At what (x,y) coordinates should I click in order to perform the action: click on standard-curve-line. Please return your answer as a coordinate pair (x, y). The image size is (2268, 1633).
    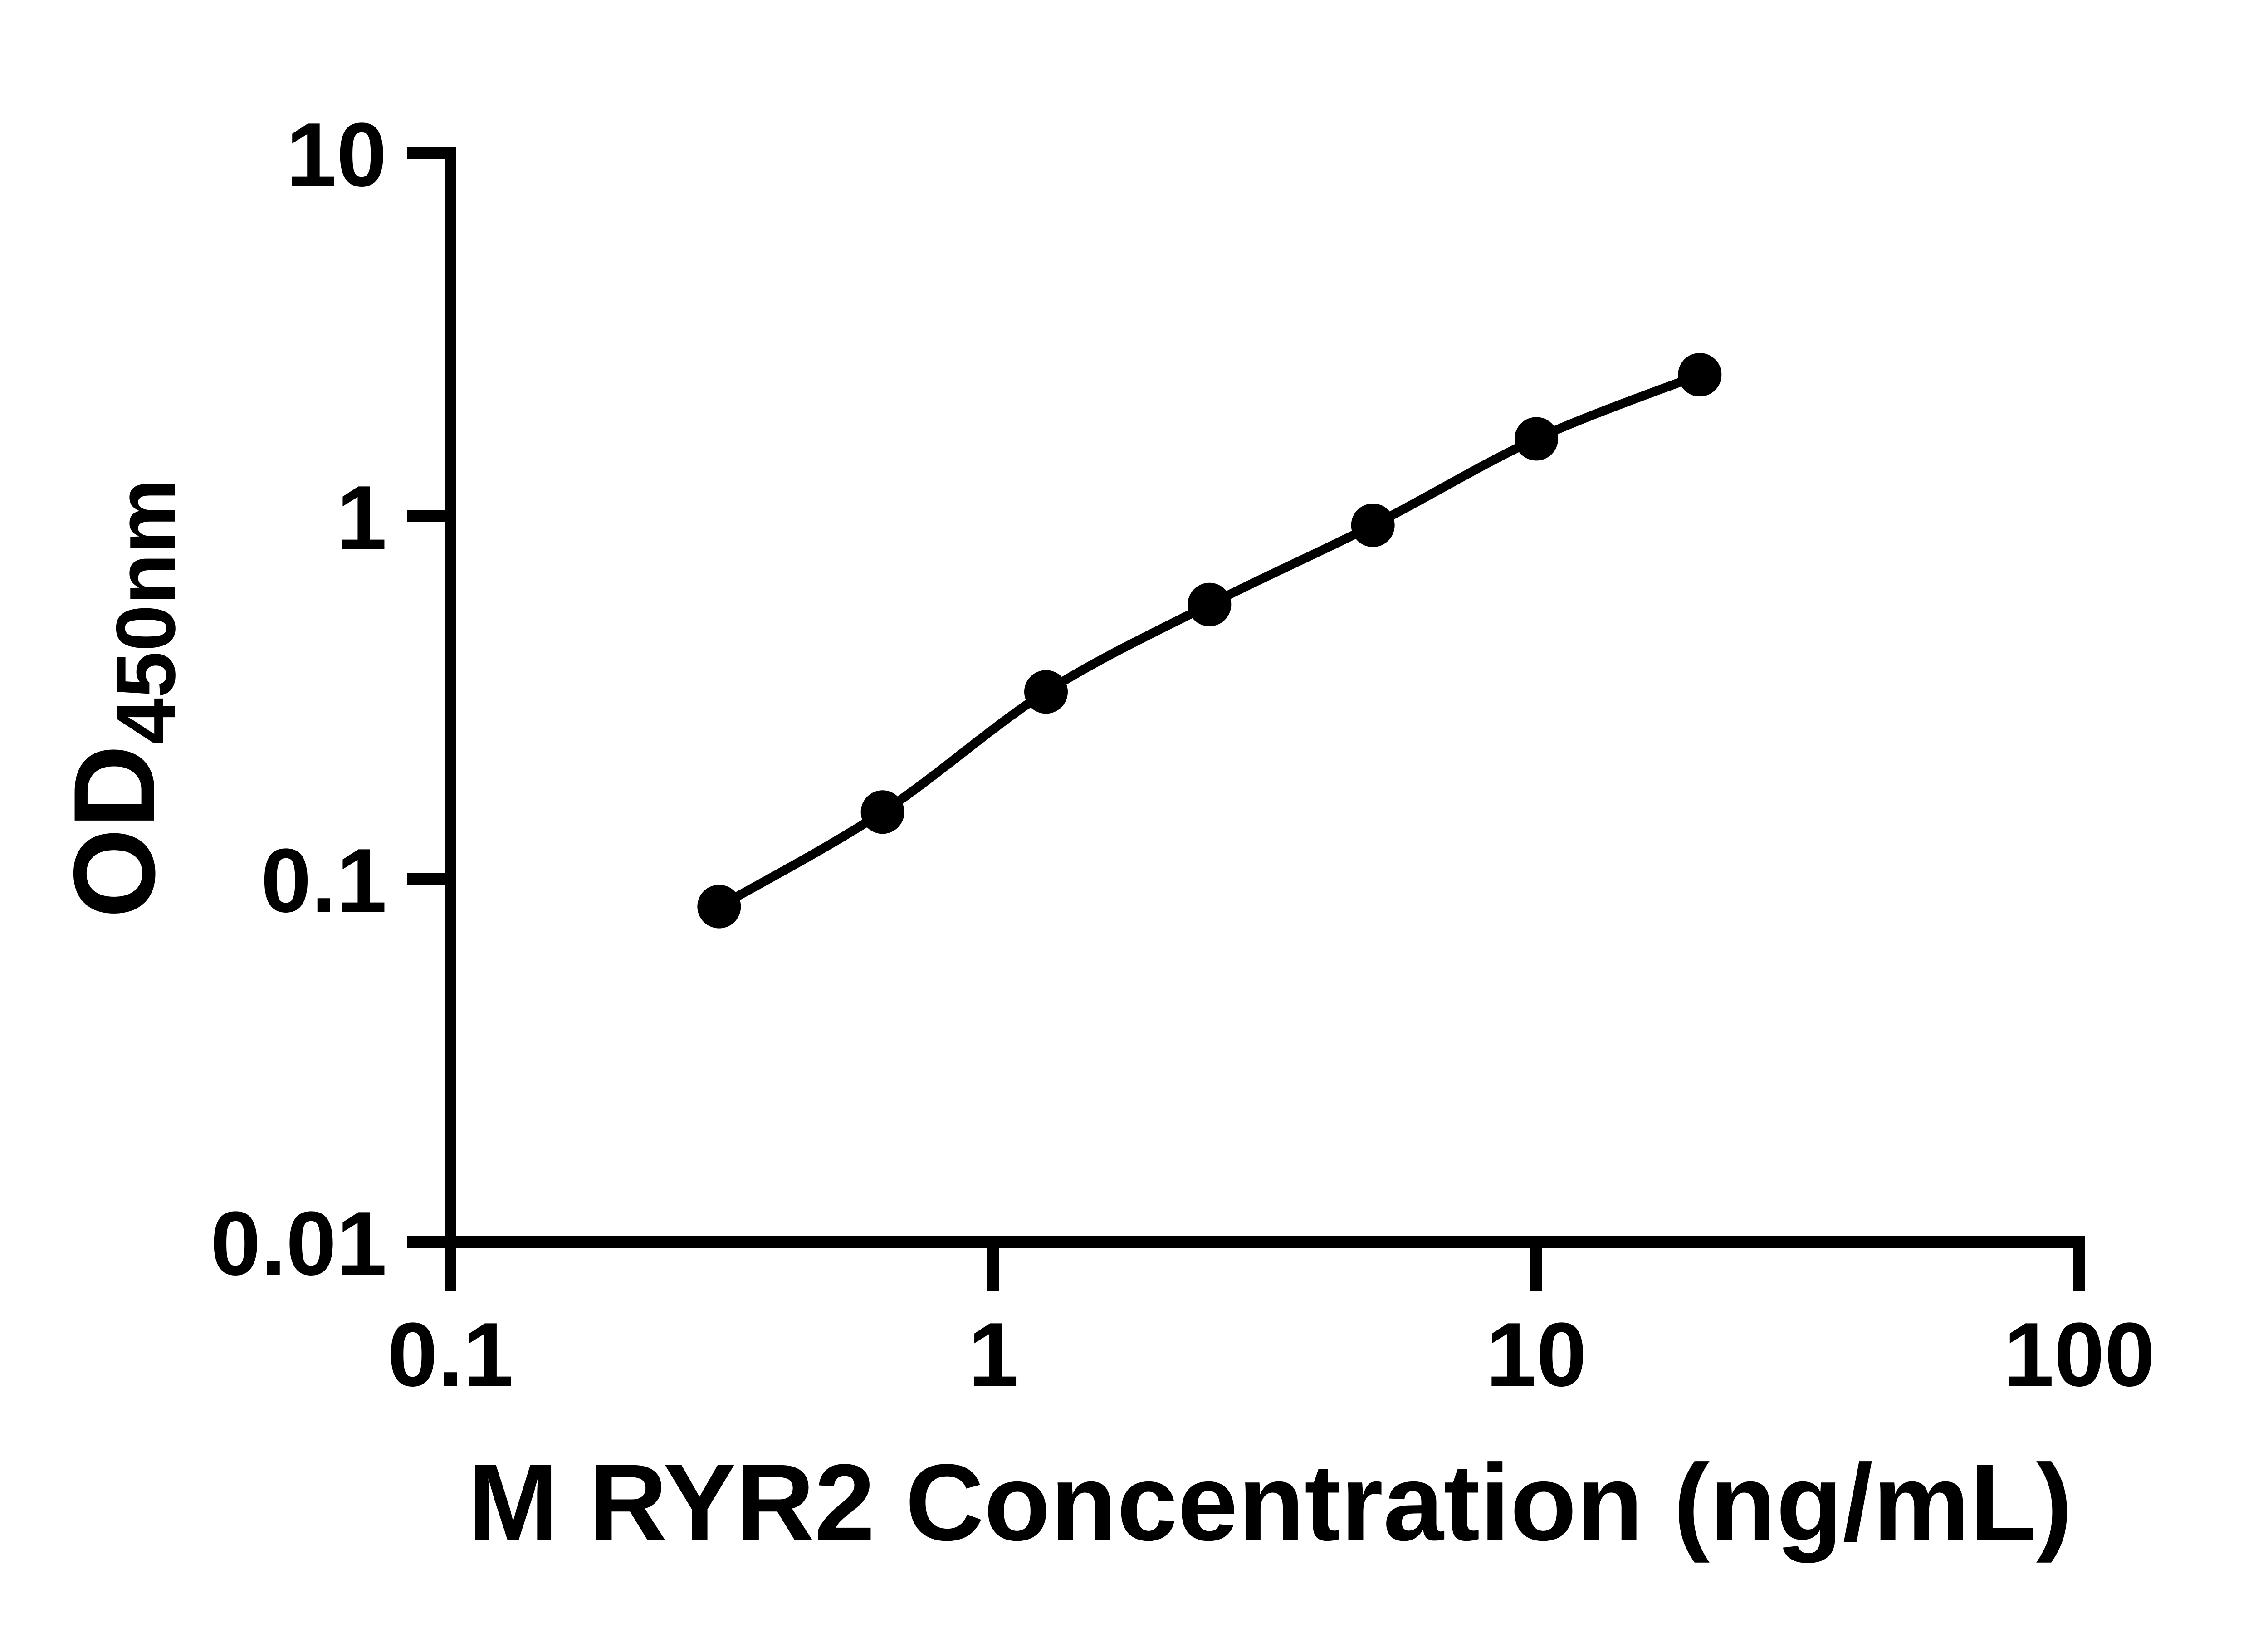
    Looking at the image, I should click on (1209, 640).